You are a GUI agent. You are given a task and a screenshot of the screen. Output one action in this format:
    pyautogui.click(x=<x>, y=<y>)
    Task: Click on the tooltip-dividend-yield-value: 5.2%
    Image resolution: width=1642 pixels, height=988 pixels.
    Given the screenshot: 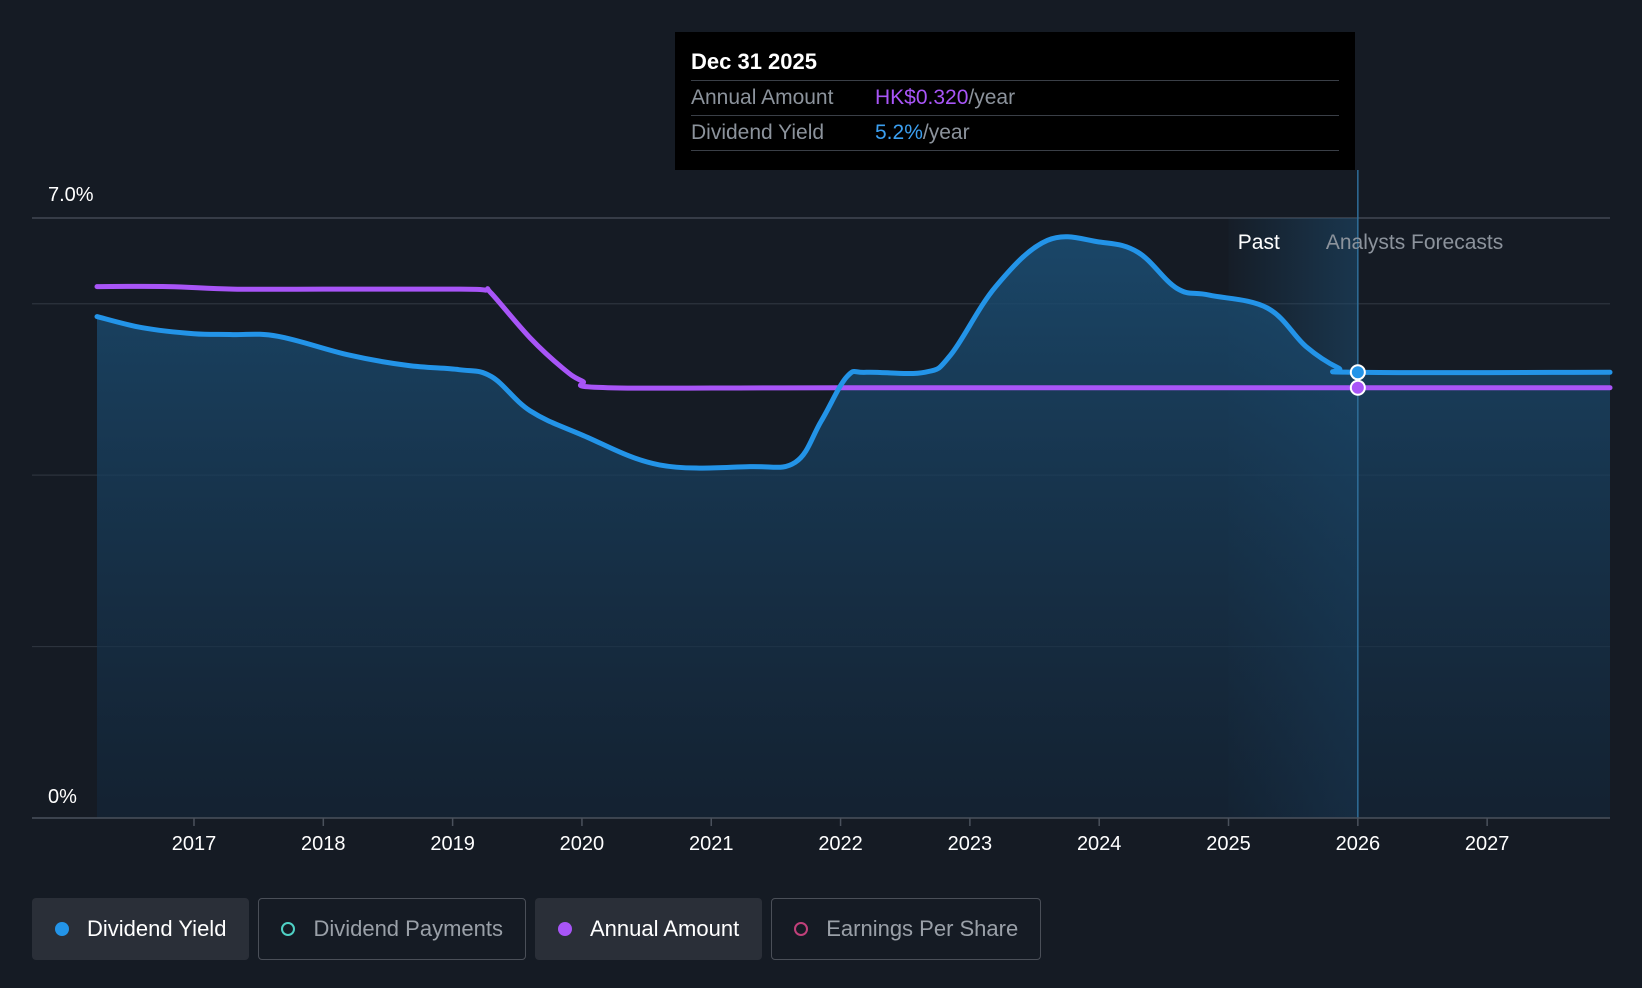 What is the action you would take?
    pyautogui.click(x=899, y=132)
    